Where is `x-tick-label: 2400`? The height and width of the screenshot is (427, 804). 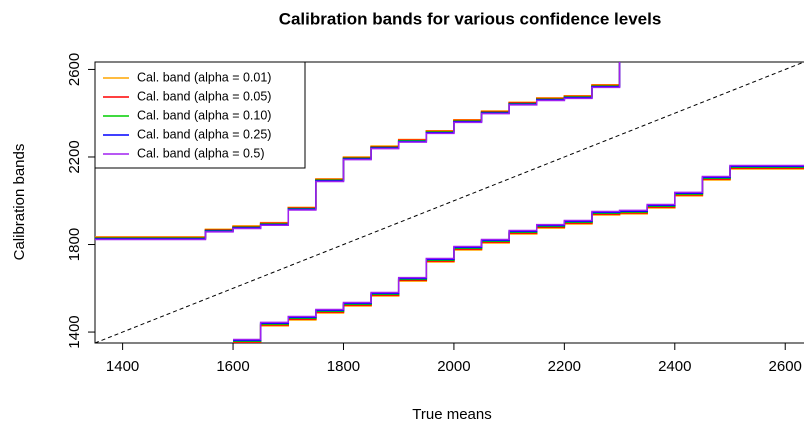 x-tick-label: 2400 is located at coordinates (674, 366).